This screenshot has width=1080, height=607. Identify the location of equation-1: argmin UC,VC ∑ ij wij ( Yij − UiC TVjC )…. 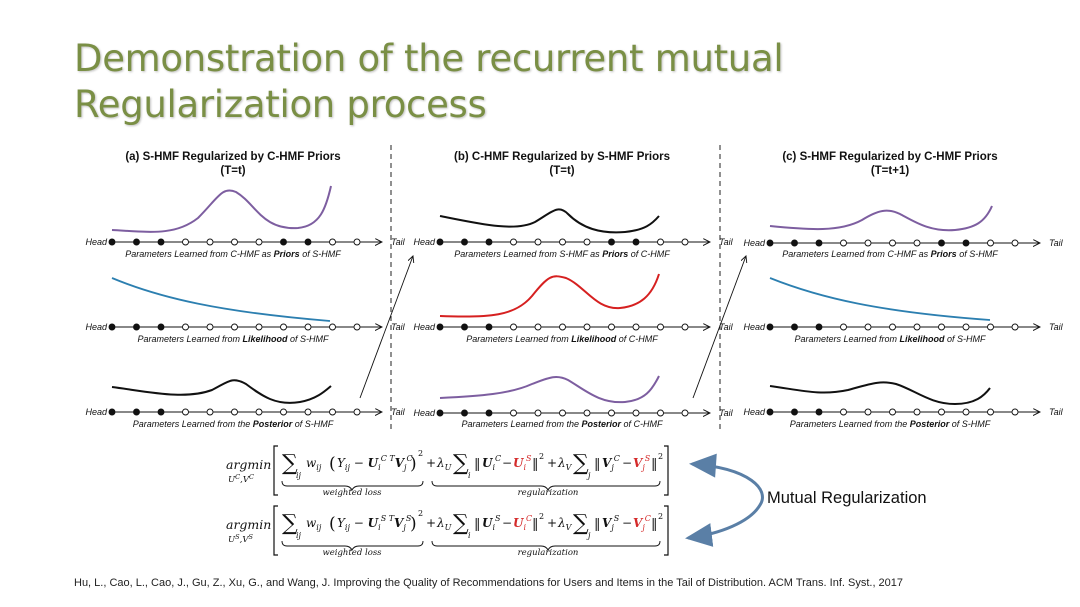
(447, 471).